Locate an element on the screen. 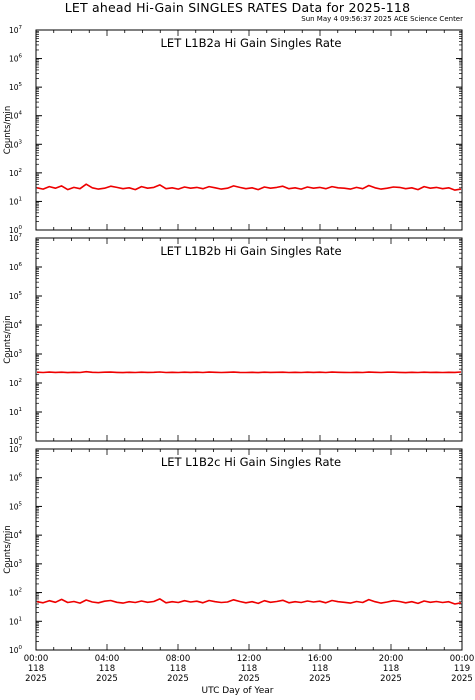  x-tick-label-time: 16:00 is located at coordinates (320, 659).